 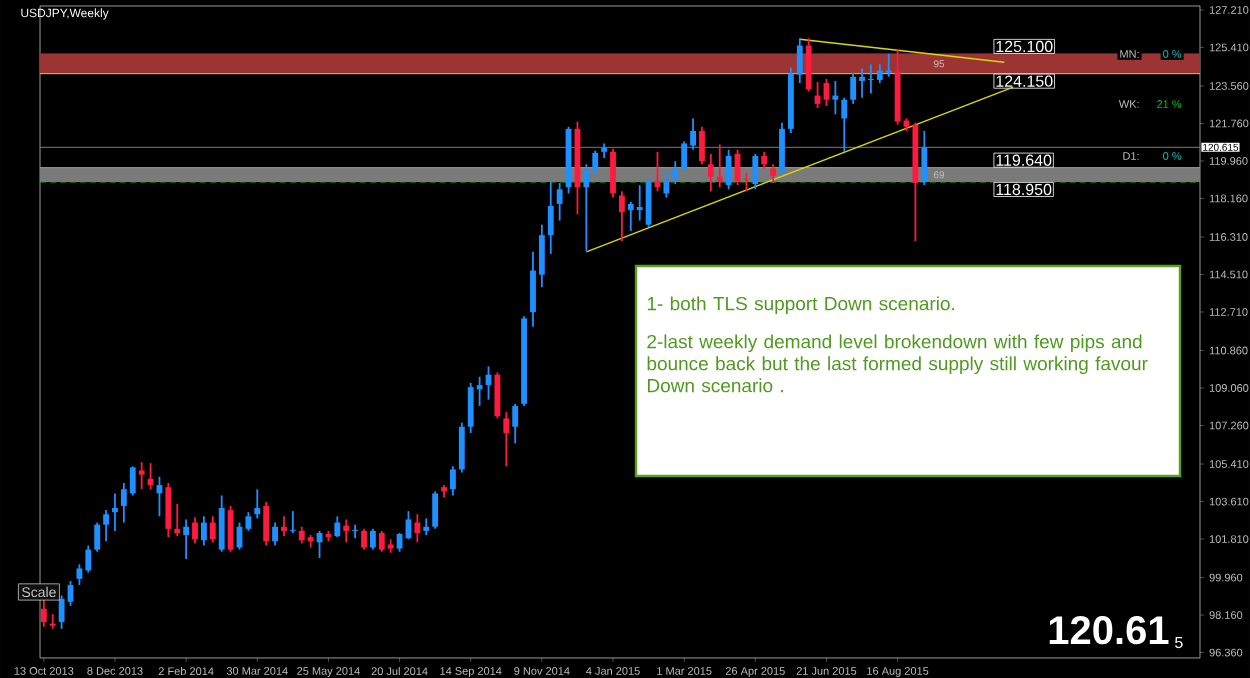 I want to click on annotation: 5, so click(x=1179, y=642).